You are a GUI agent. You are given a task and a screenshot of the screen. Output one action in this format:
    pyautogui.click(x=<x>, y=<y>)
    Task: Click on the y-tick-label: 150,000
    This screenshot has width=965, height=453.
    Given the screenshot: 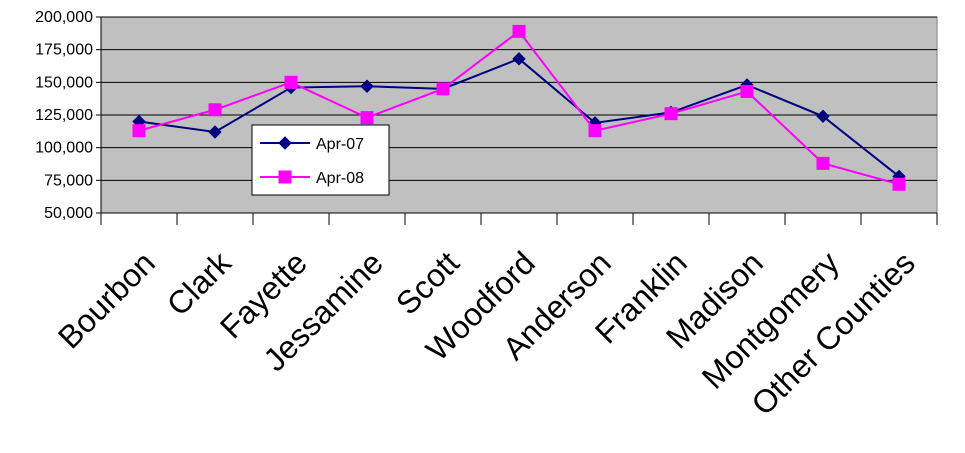 What is the action you would take?
    pyautogui.click(x=64, y=82)
    